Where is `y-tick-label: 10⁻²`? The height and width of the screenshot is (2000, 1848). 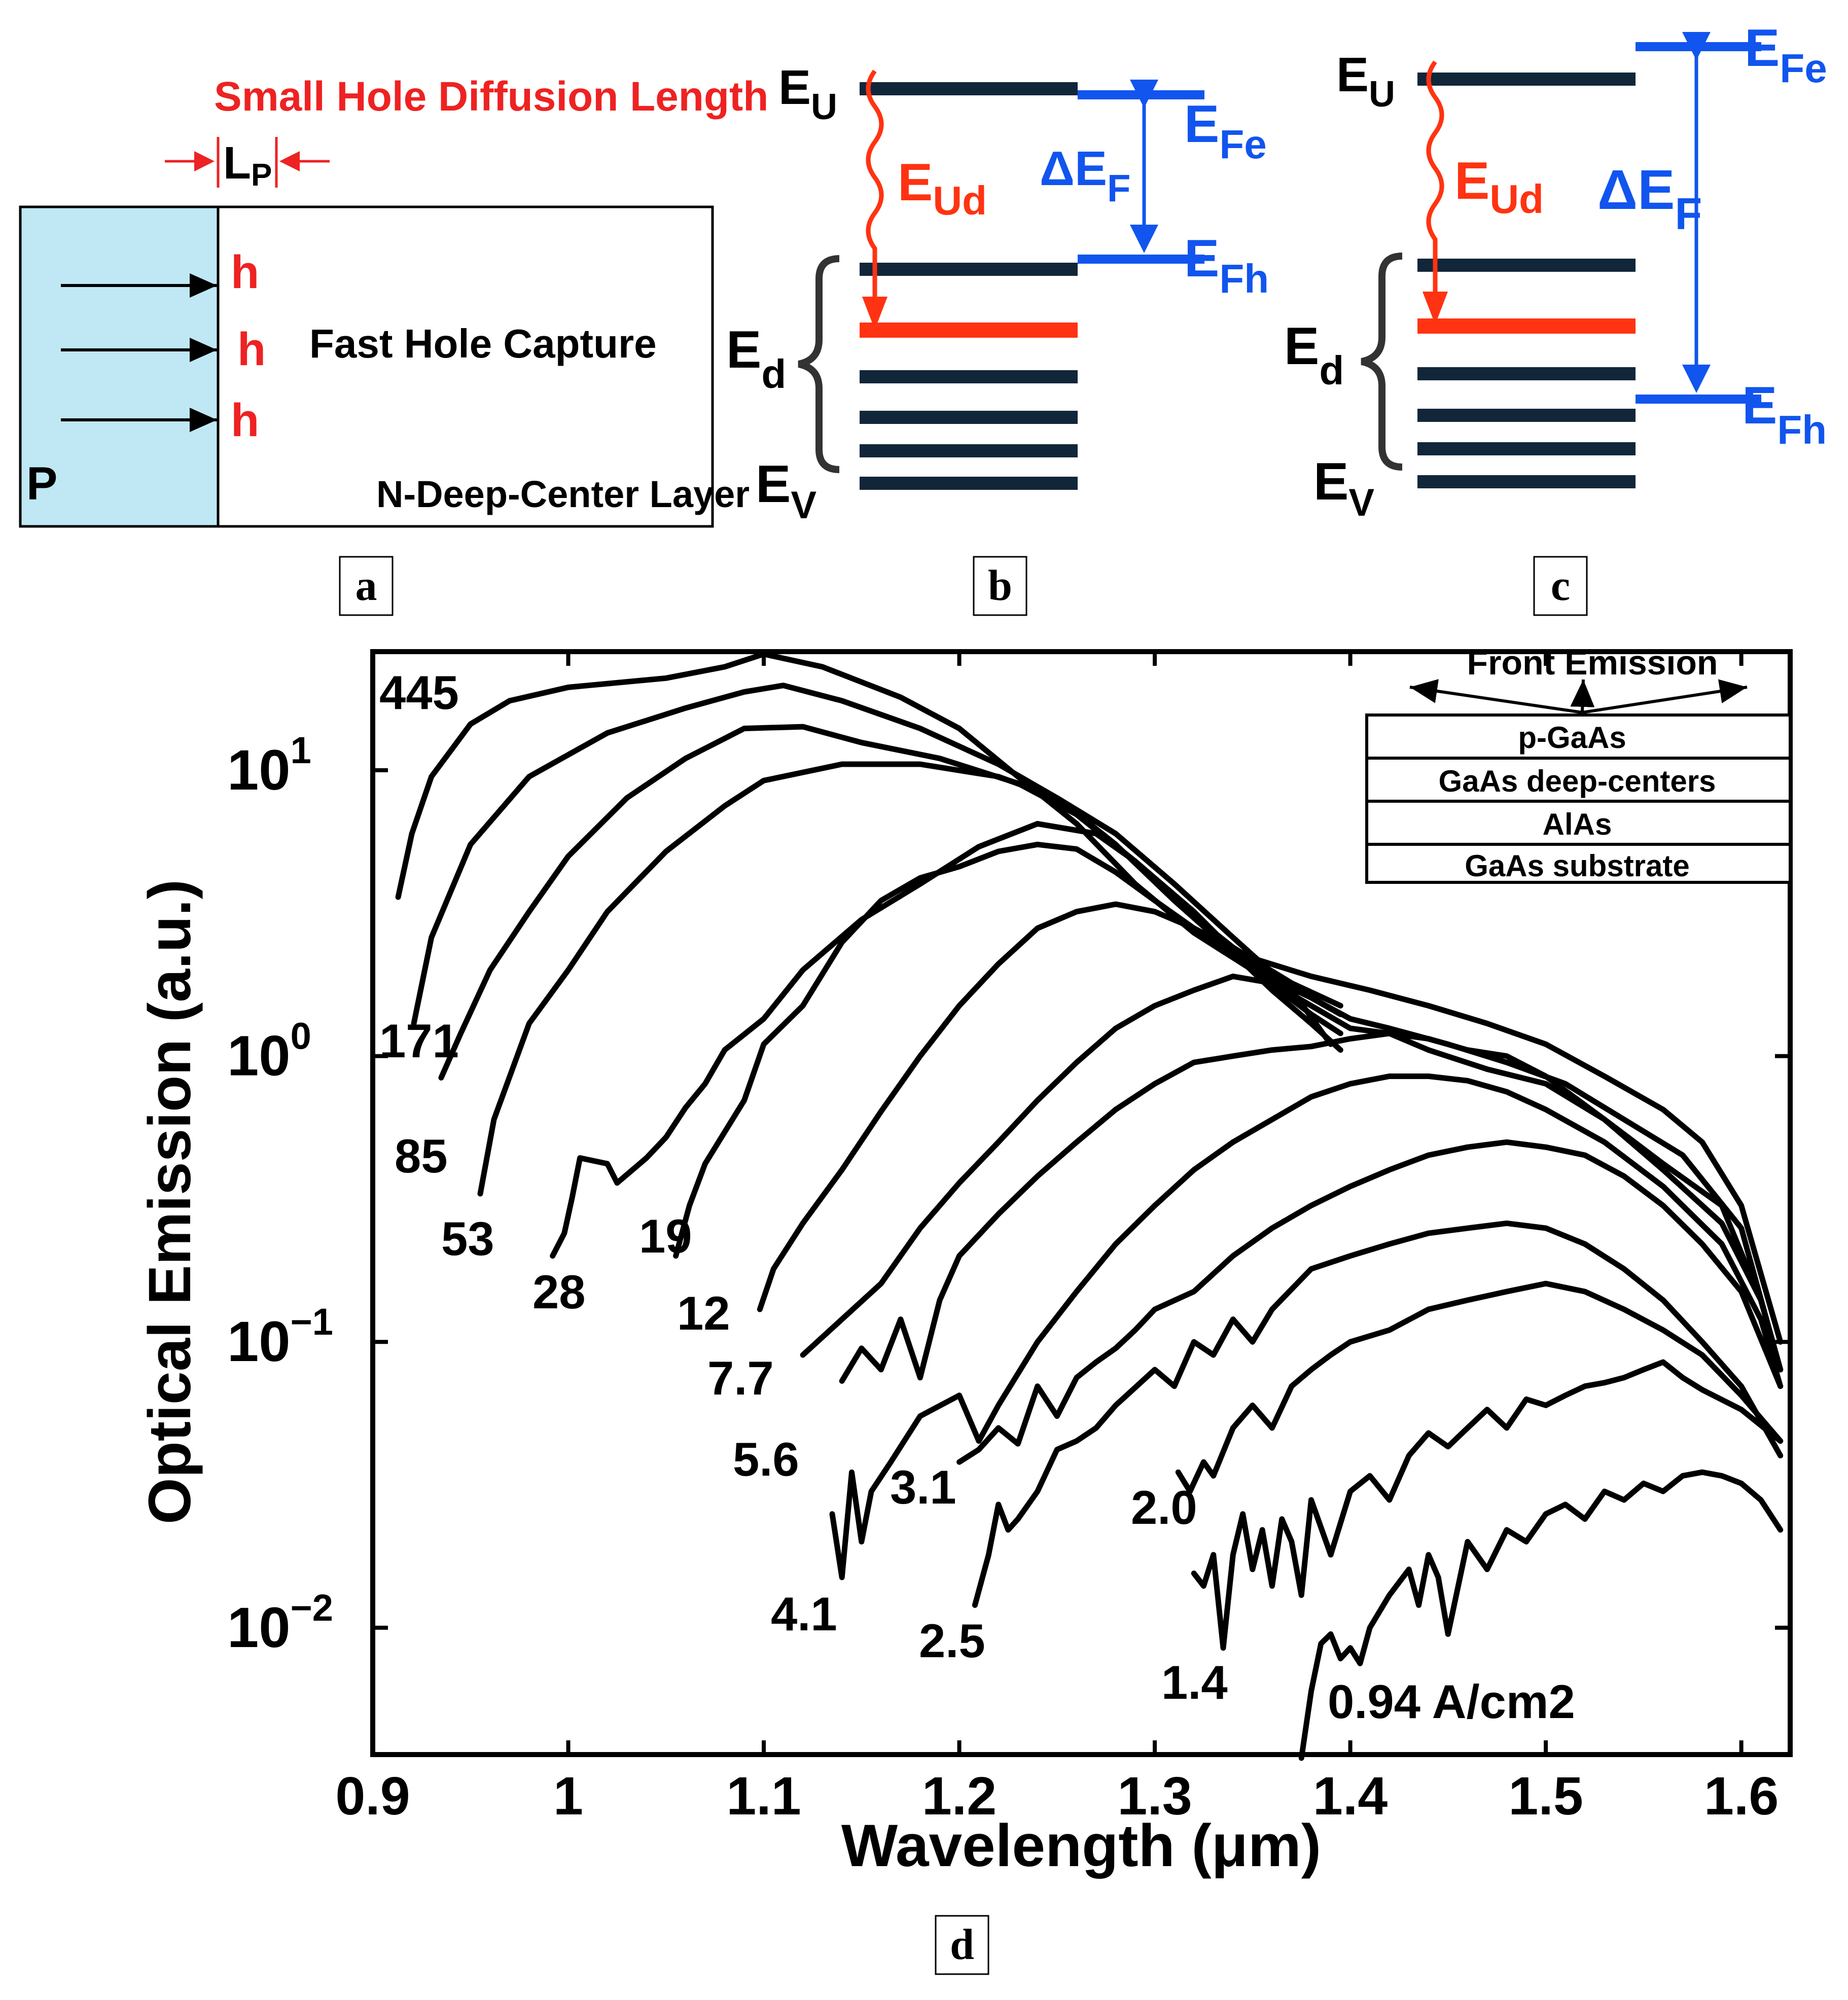 y-tick-label: 10⁻² is located at coordinates (280, 1623).